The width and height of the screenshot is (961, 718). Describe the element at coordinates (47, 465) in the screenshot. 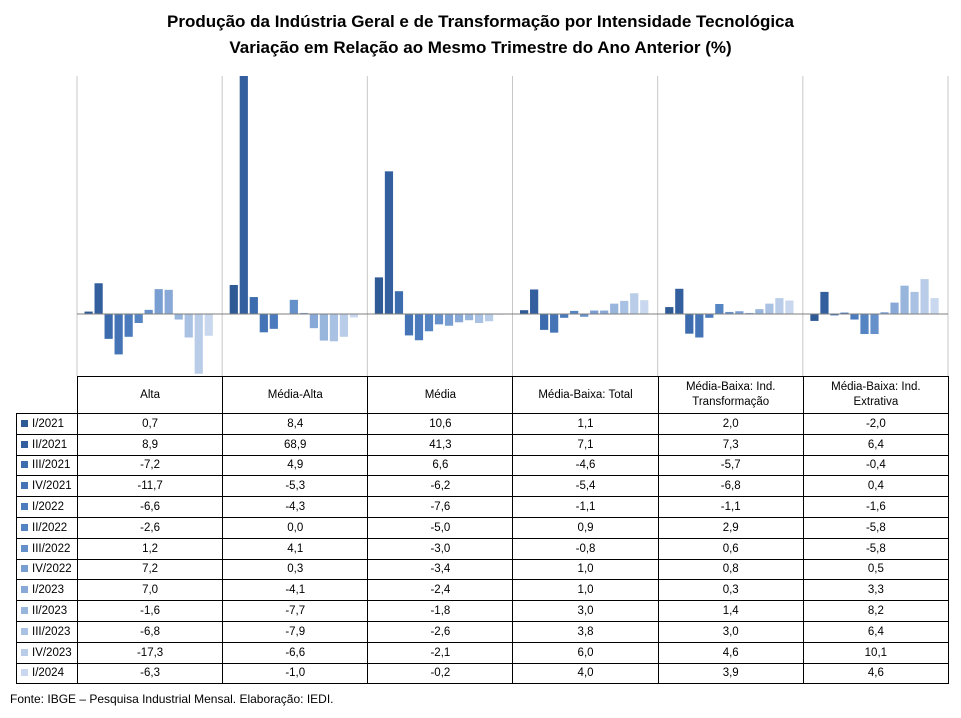

I see `legend-entry: III/2021` at that location.